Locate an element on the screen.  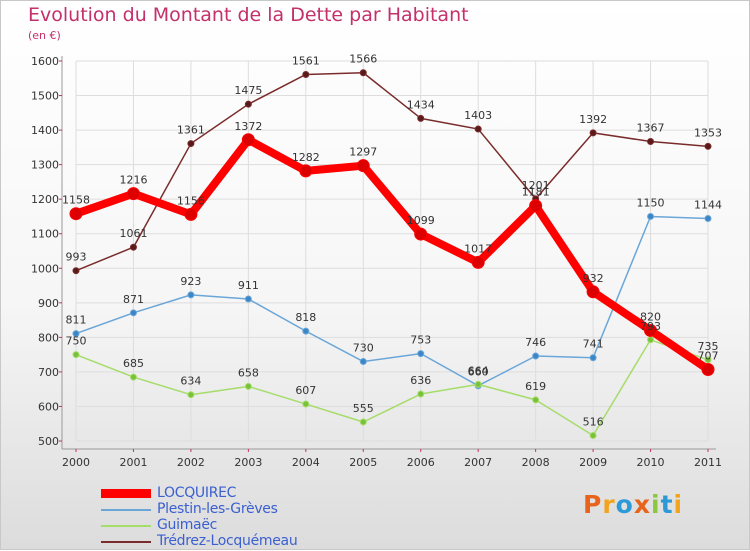
y-tick-label: 1100 is located at coordinates (45, 234).